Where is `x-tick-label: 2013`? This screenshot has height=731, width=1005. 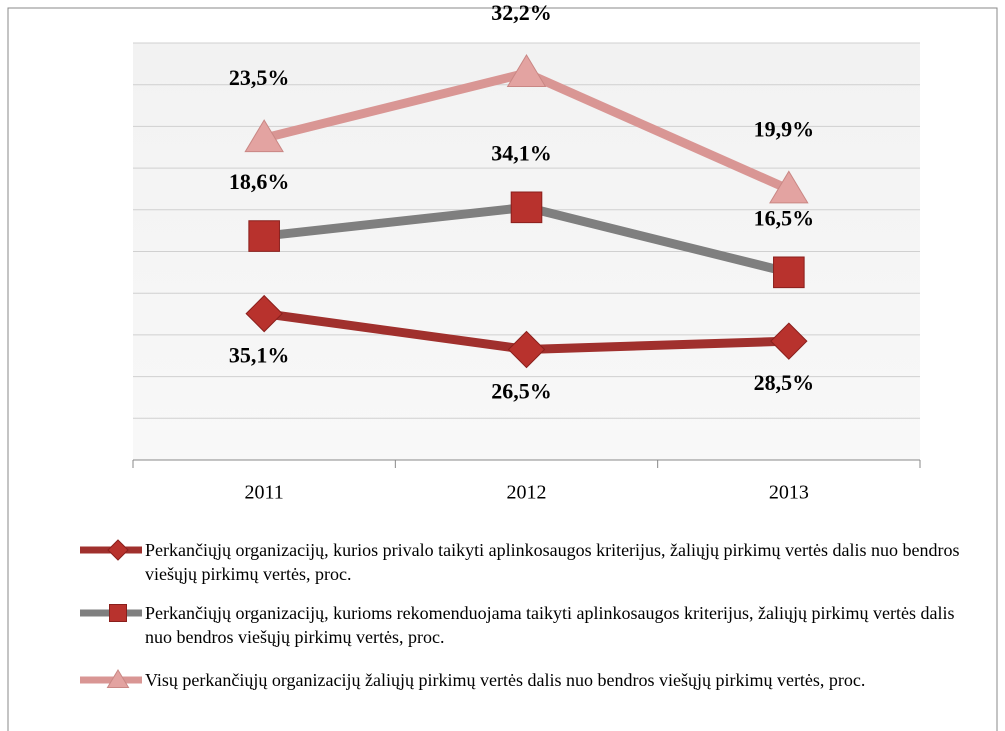
x-tick-label: 2013 is located at coordinates (789, 493).